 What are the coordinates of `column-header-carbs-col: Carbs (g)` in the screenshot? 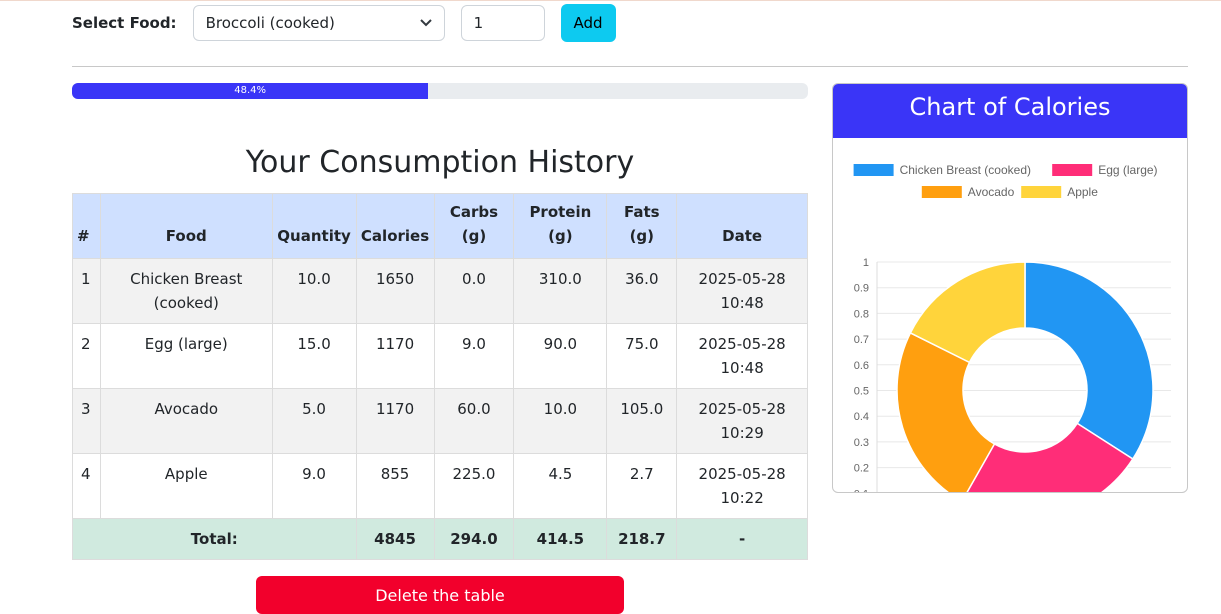 It's located at (474, 226).